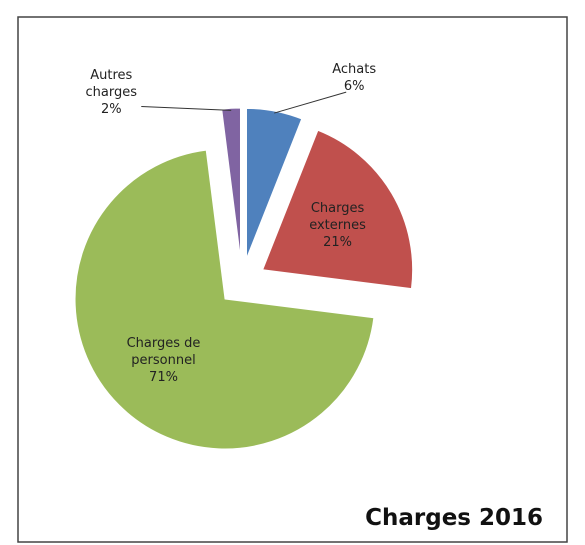 The image size is (585, 545). I want to click on slice-category-label: Autres charges, so click(111, 84).